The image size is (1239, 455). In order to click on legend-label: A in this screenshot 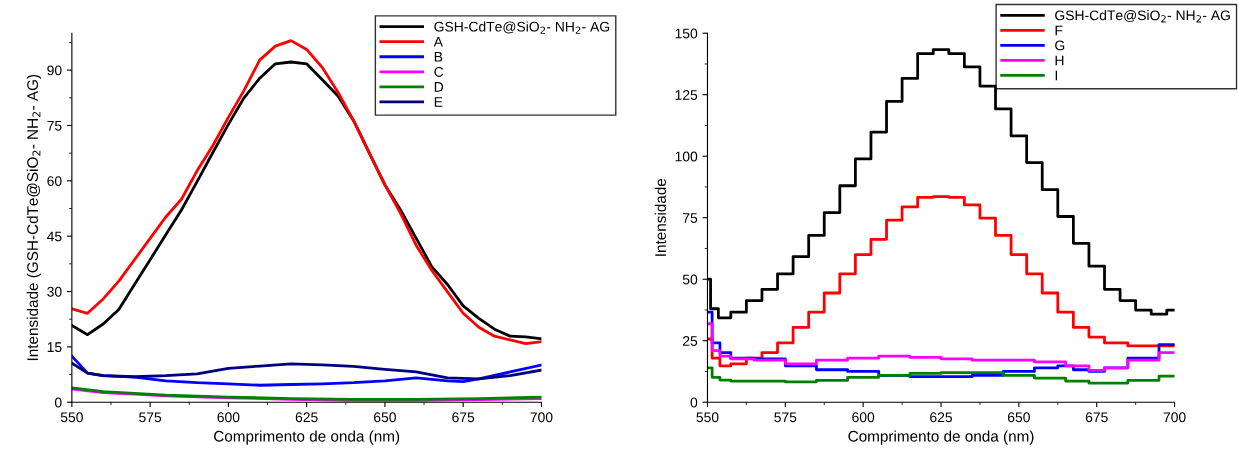, I will do `click(438, 42)`.